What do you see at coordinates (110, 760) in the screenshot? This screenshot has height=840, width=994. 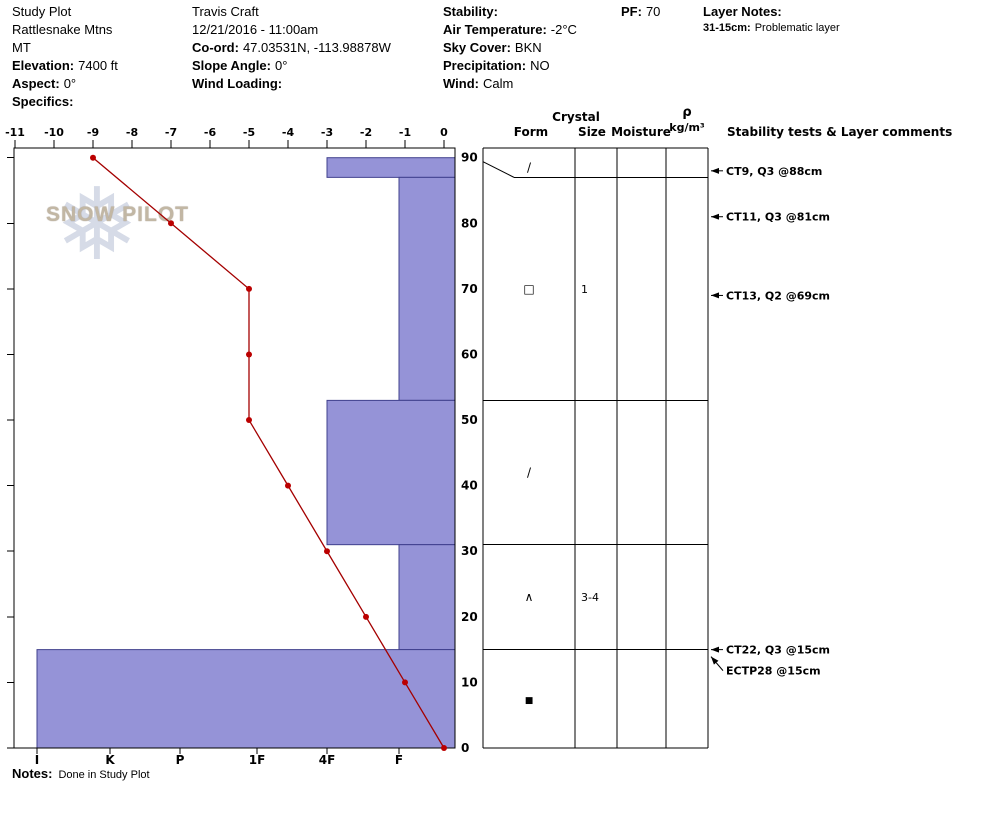 I see `hardness-axis-label: K` at bounding box center [110, 760].